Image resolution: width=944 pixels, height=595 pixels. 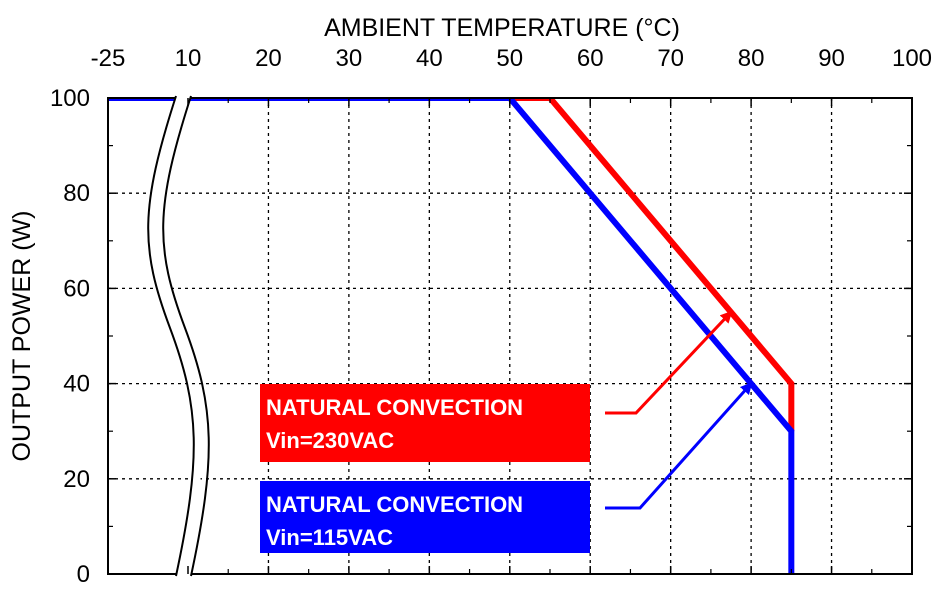 What do you see at coordinates (425, 423) in the screenshot?
I see `legend-230vac-box` at bounding box center [425, 423].